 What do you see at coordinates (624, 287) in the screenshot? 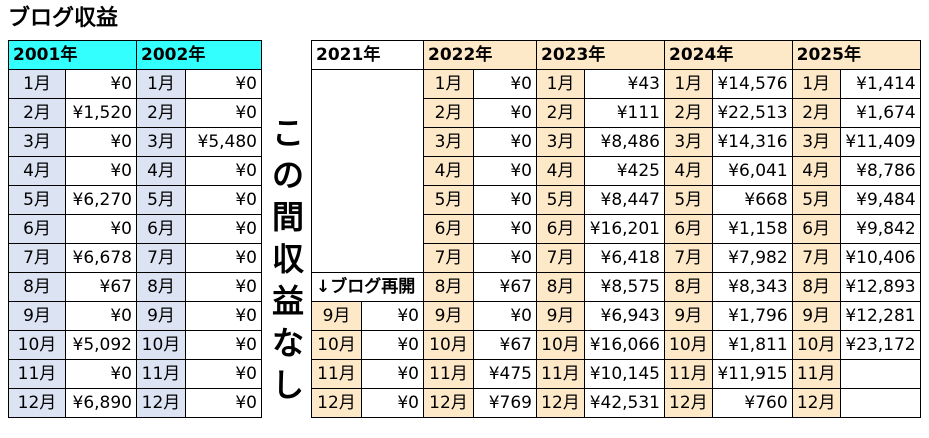
I see `revenue-cell: ¥8,575` at bounding box center [624, 287].